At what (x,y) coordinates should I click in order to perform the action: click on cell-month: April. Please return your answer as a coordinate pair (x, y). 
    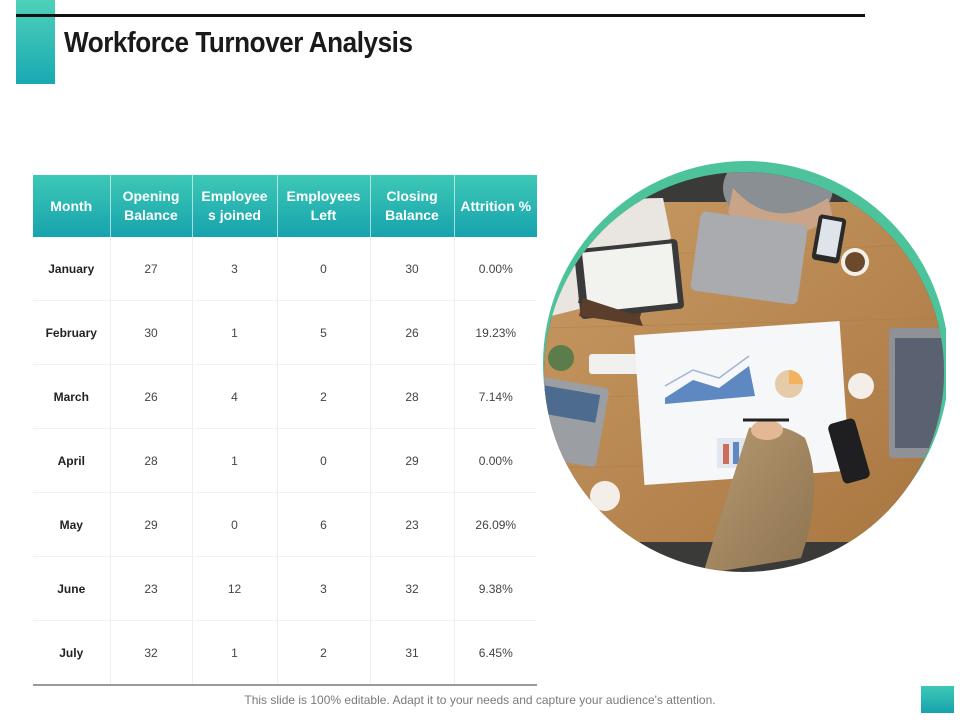
    Looking at the image, I should click on (72, 460).